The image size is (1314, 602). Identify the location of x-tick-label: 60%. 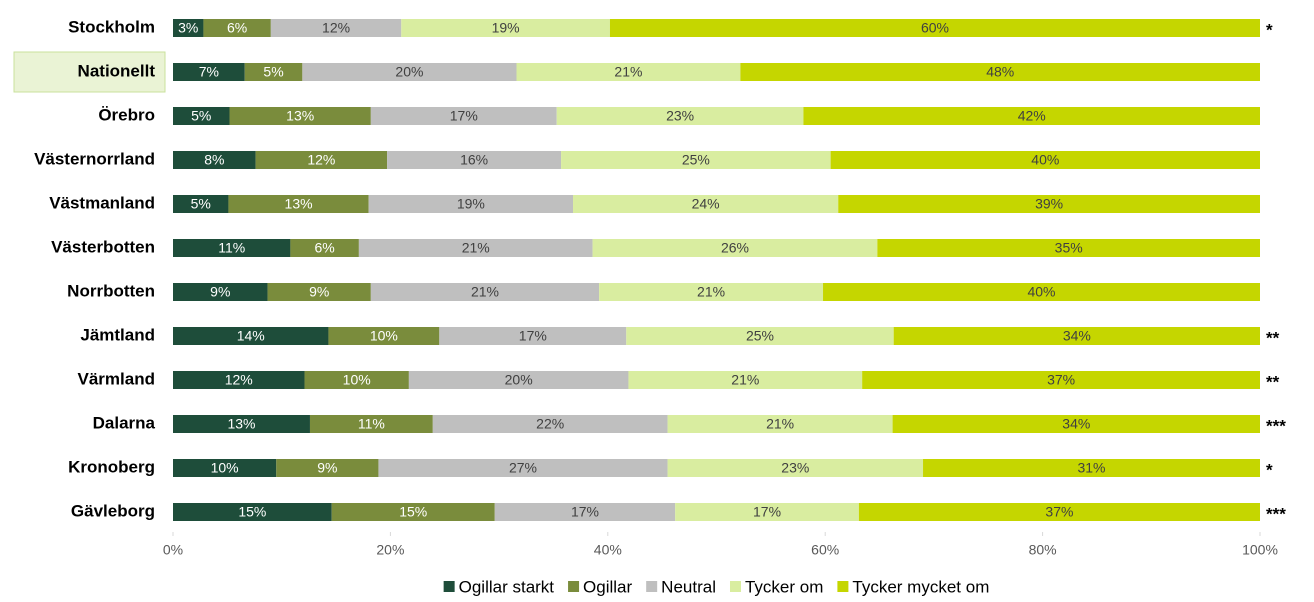
(825, 550).